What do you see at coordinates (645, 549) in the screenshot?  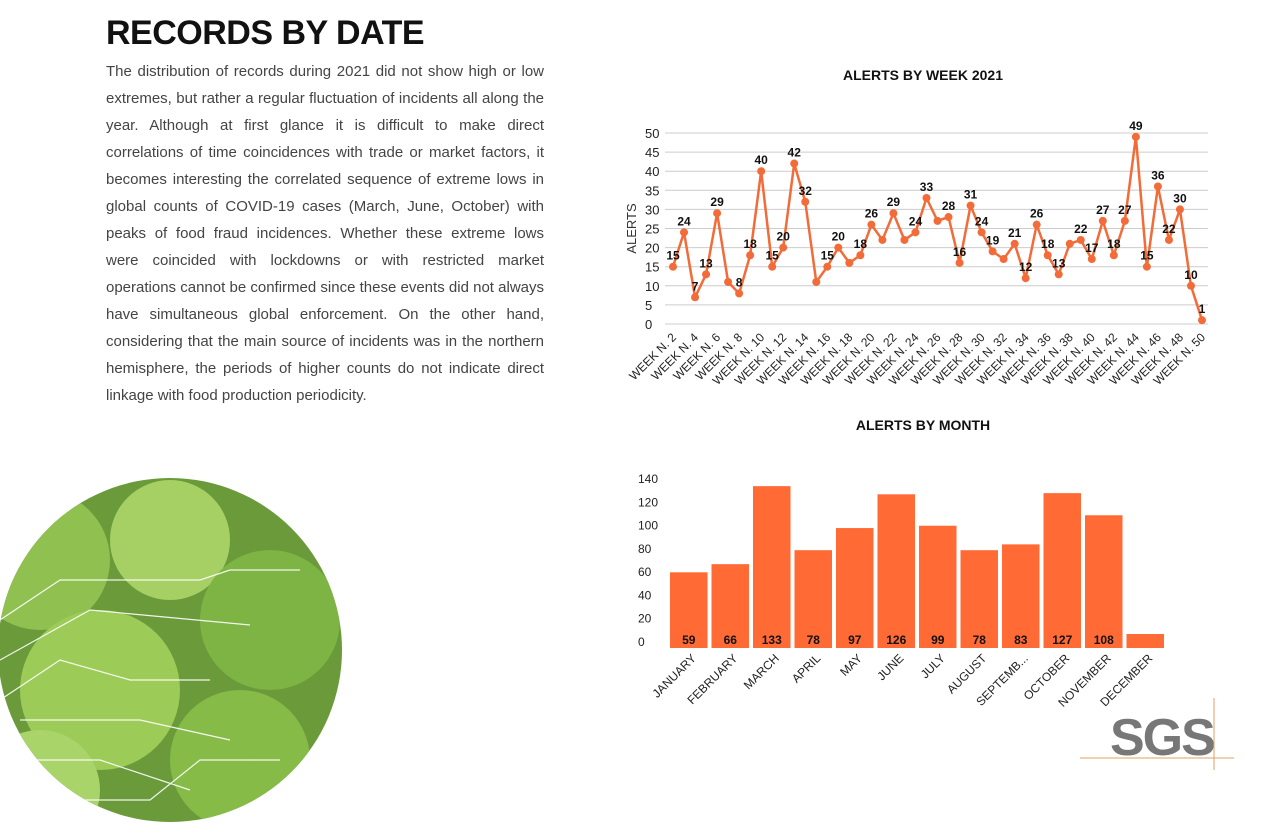 I see `y-tick-label: 80` at bounding box center [645, 549].